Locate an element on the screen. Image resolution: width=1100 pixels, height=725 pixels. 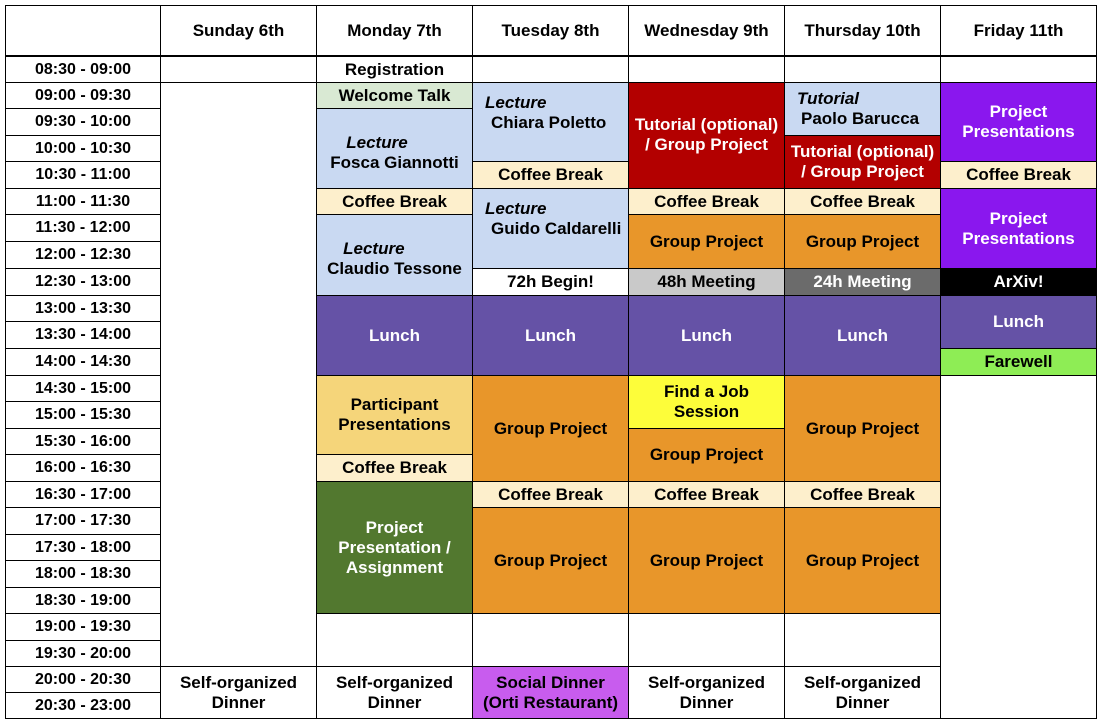
cell-text: 15:30 - 16:00 is located at coordinates (83, 441).